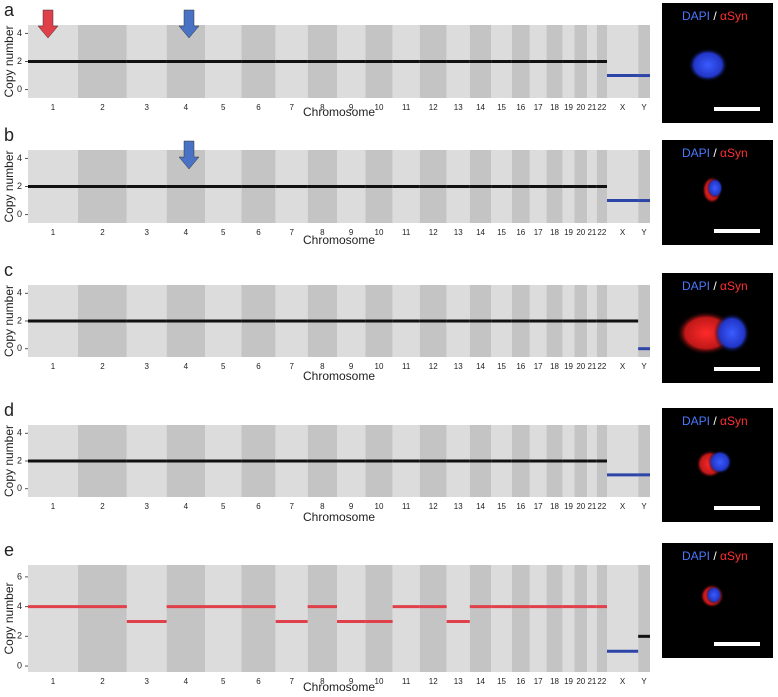 The width and height of the screenshot is (778, 697). Describe the element at coordinates (379, 107) in the screenshot. I see `x-tick-label: 10` at that location.